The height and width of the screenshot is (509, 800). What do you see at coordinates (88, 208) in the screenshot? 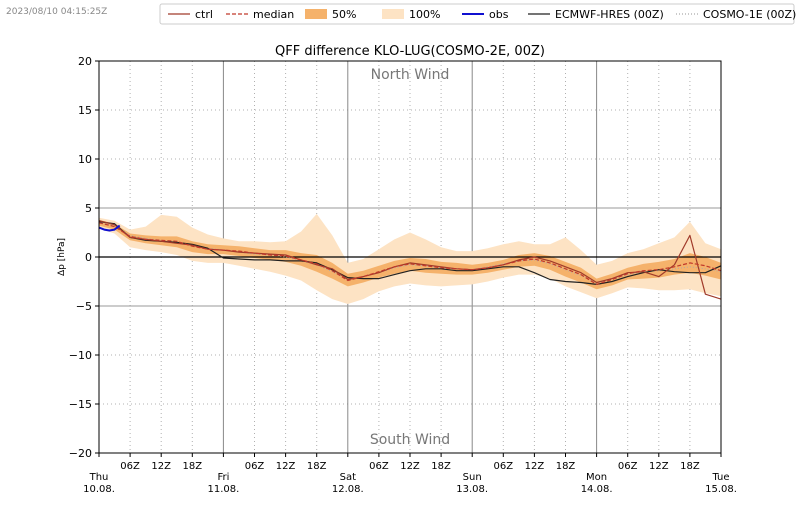
I see `y-tick-label: 5` at bounding box center [88, 208].